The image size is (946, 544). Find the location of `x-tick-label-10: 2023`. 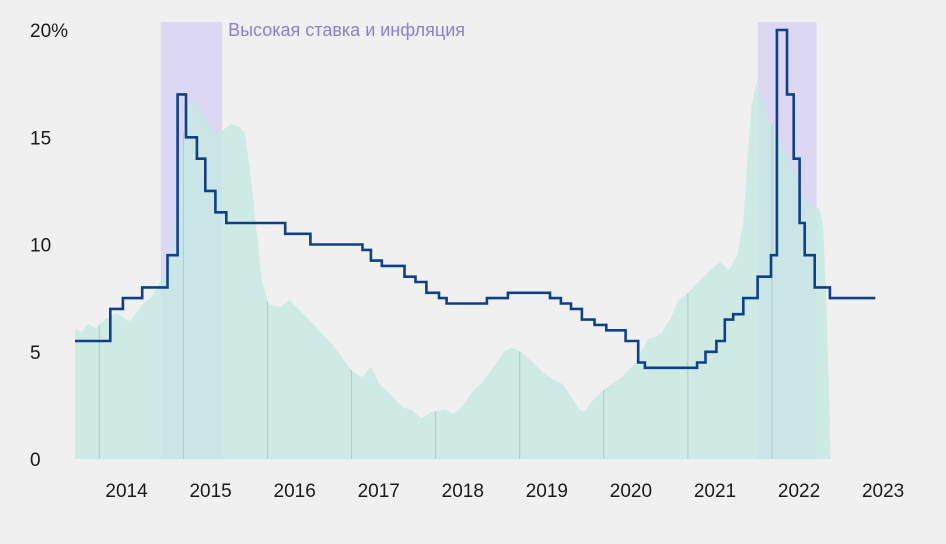

x-tick-label-10: 2023 is located at coordinates (883, 491).